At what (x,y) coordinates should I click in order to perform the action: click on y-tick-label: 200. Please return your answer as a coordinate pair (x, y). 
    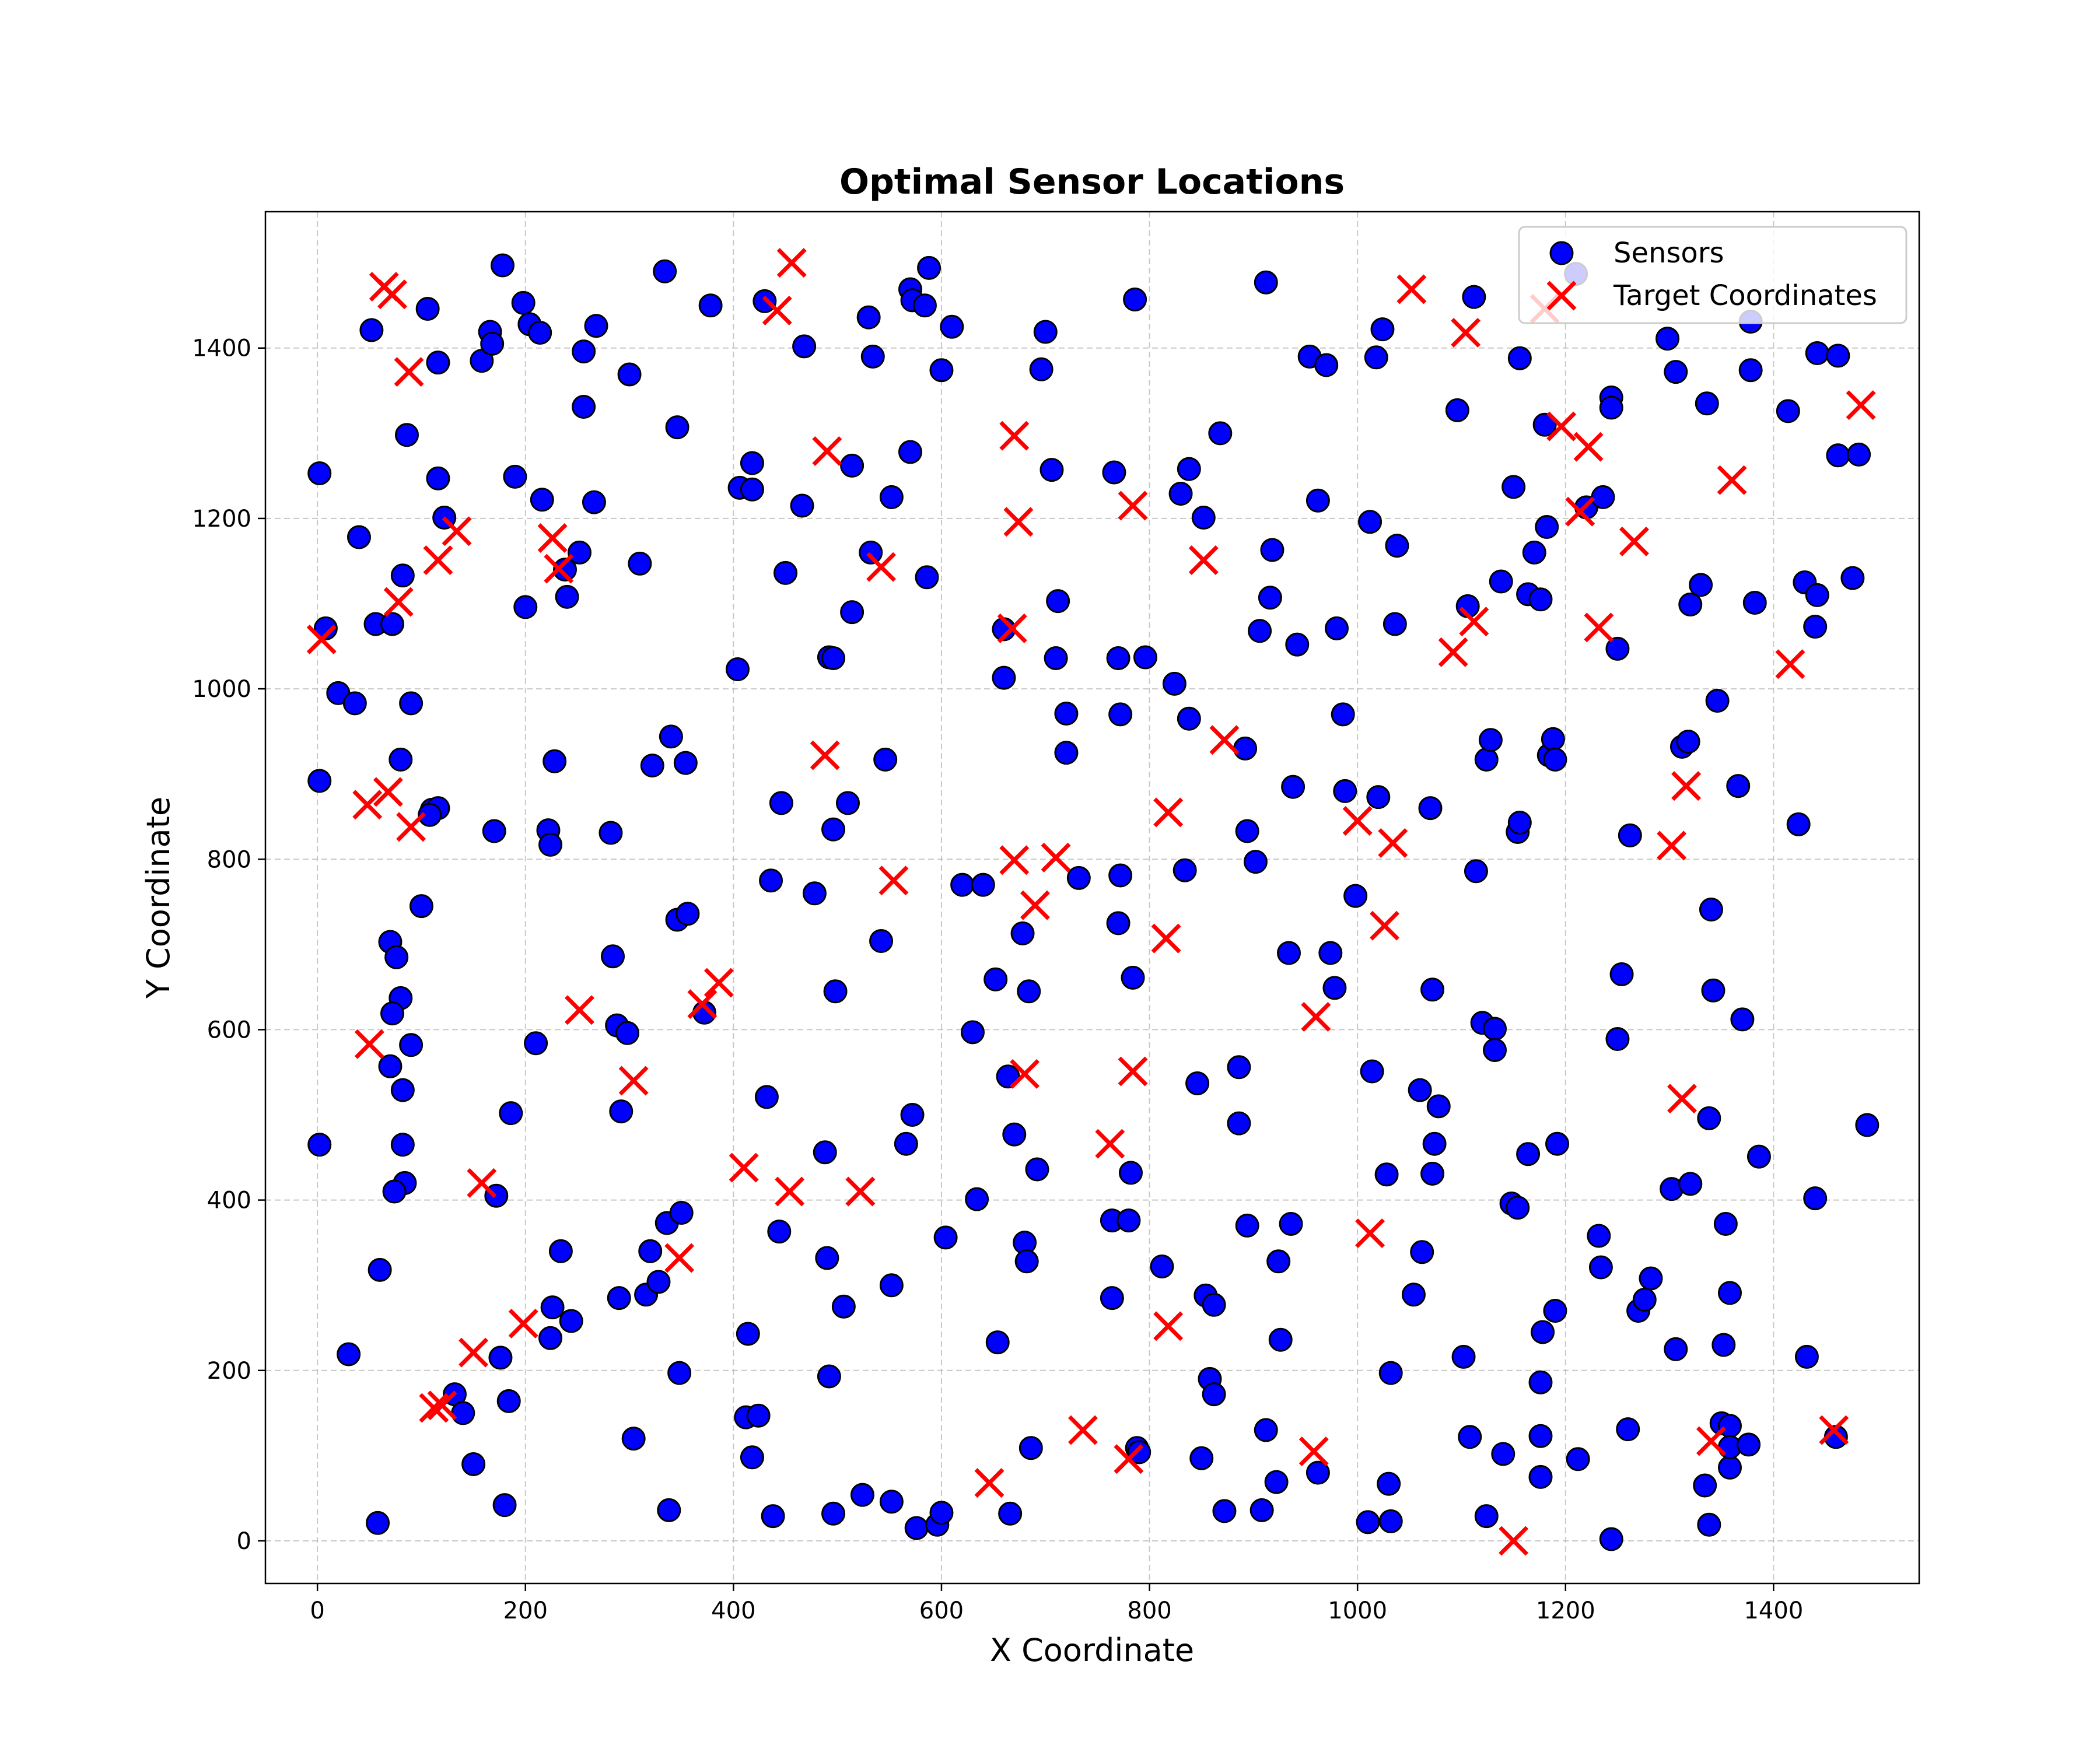
    Looking at the image, I should click on (229, 1371).